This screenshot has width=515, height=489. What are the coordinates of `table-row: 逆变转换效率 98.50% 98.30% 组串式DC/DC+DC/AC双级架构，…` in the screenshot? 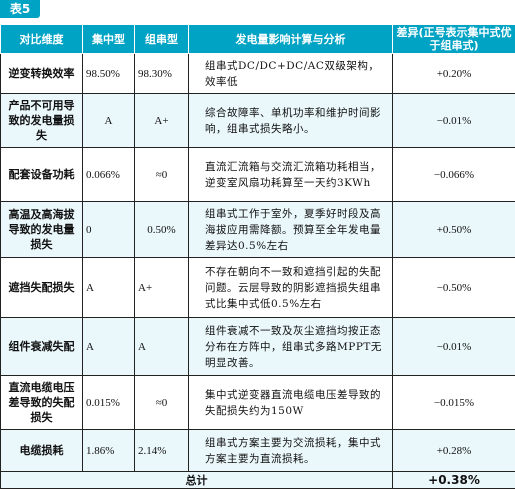 It's located at (258, 74).